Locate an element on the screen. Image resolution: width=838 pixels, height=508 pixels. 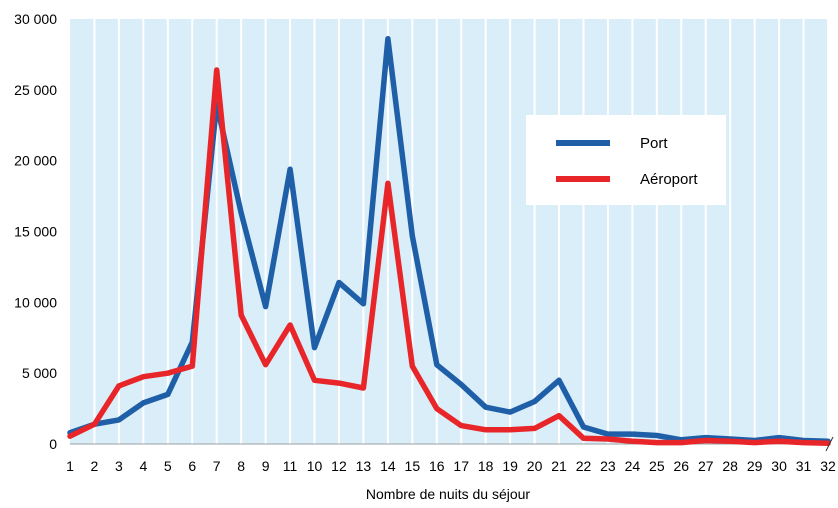
x-tick-label: 26 is located at coordinates (682, 466).